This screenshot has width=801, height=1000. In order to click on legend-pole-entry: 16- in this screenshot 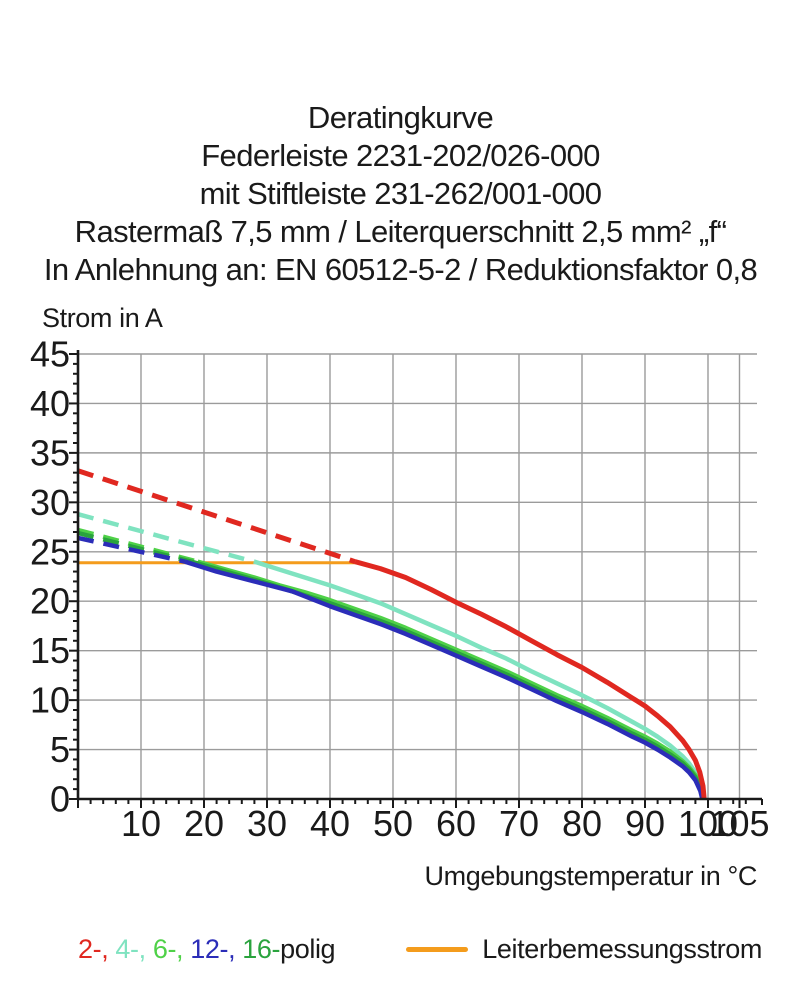, I will do `click(261, 949)`.